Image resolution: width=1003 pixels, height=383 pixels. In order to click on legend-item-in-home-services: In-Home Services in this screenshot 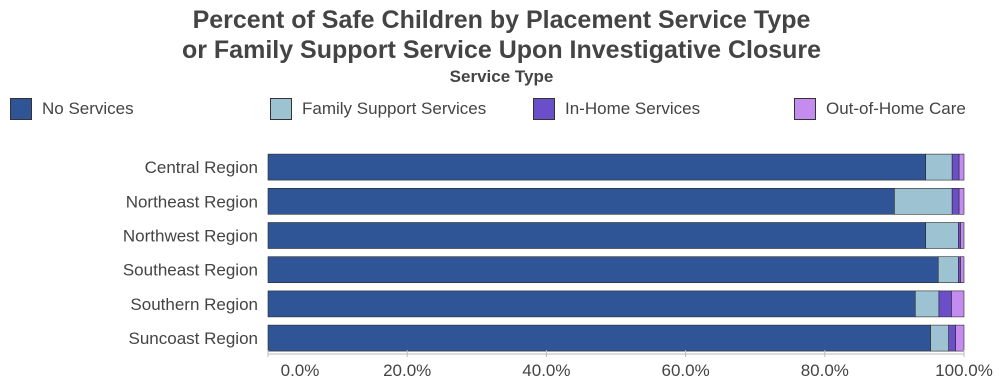, I will do `click(616, 109)`.